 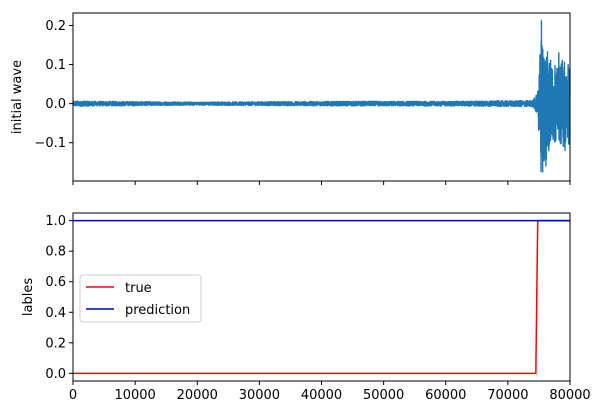 What do you see at coordinates (197, 395) in the screenshot?
I see `bottom-xtick-label: 20000` at bounding box center [197, 395].